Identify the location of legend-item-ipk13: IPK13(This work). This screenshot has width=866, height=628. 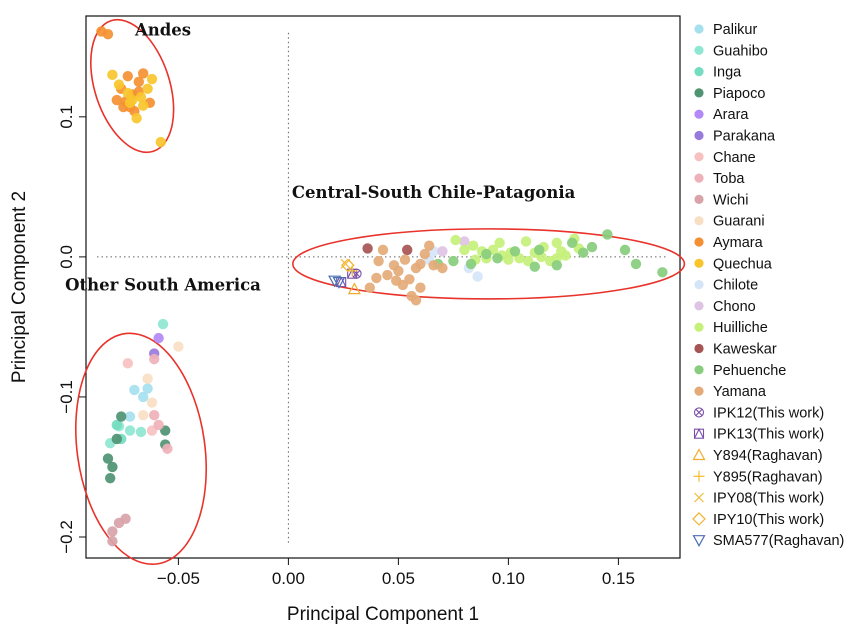
(758, 435).